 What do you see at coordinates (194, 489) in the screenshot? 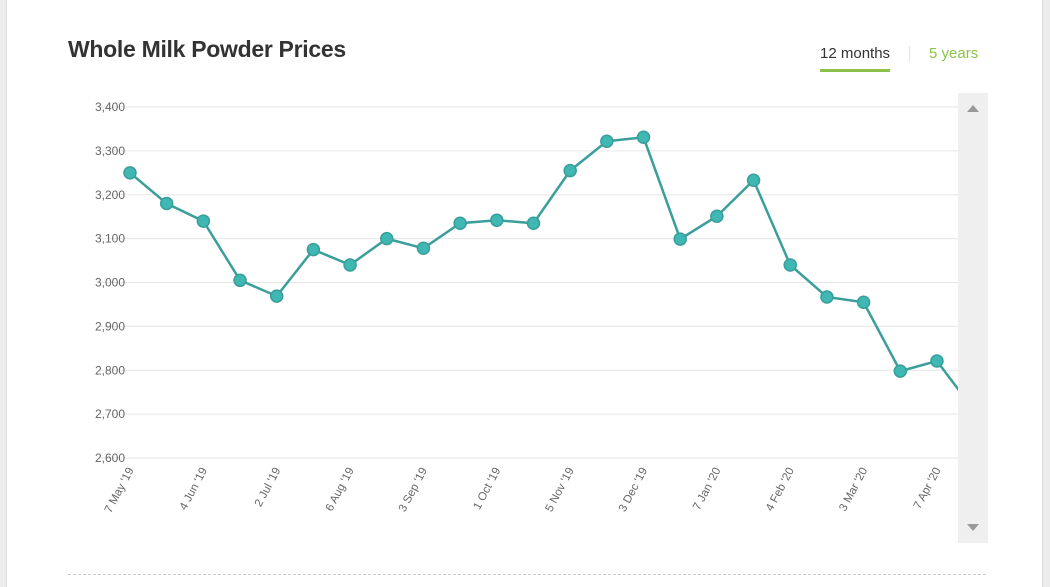
I see `x-tick-label: 4 Jun '19` at bounding box center [194, 489].